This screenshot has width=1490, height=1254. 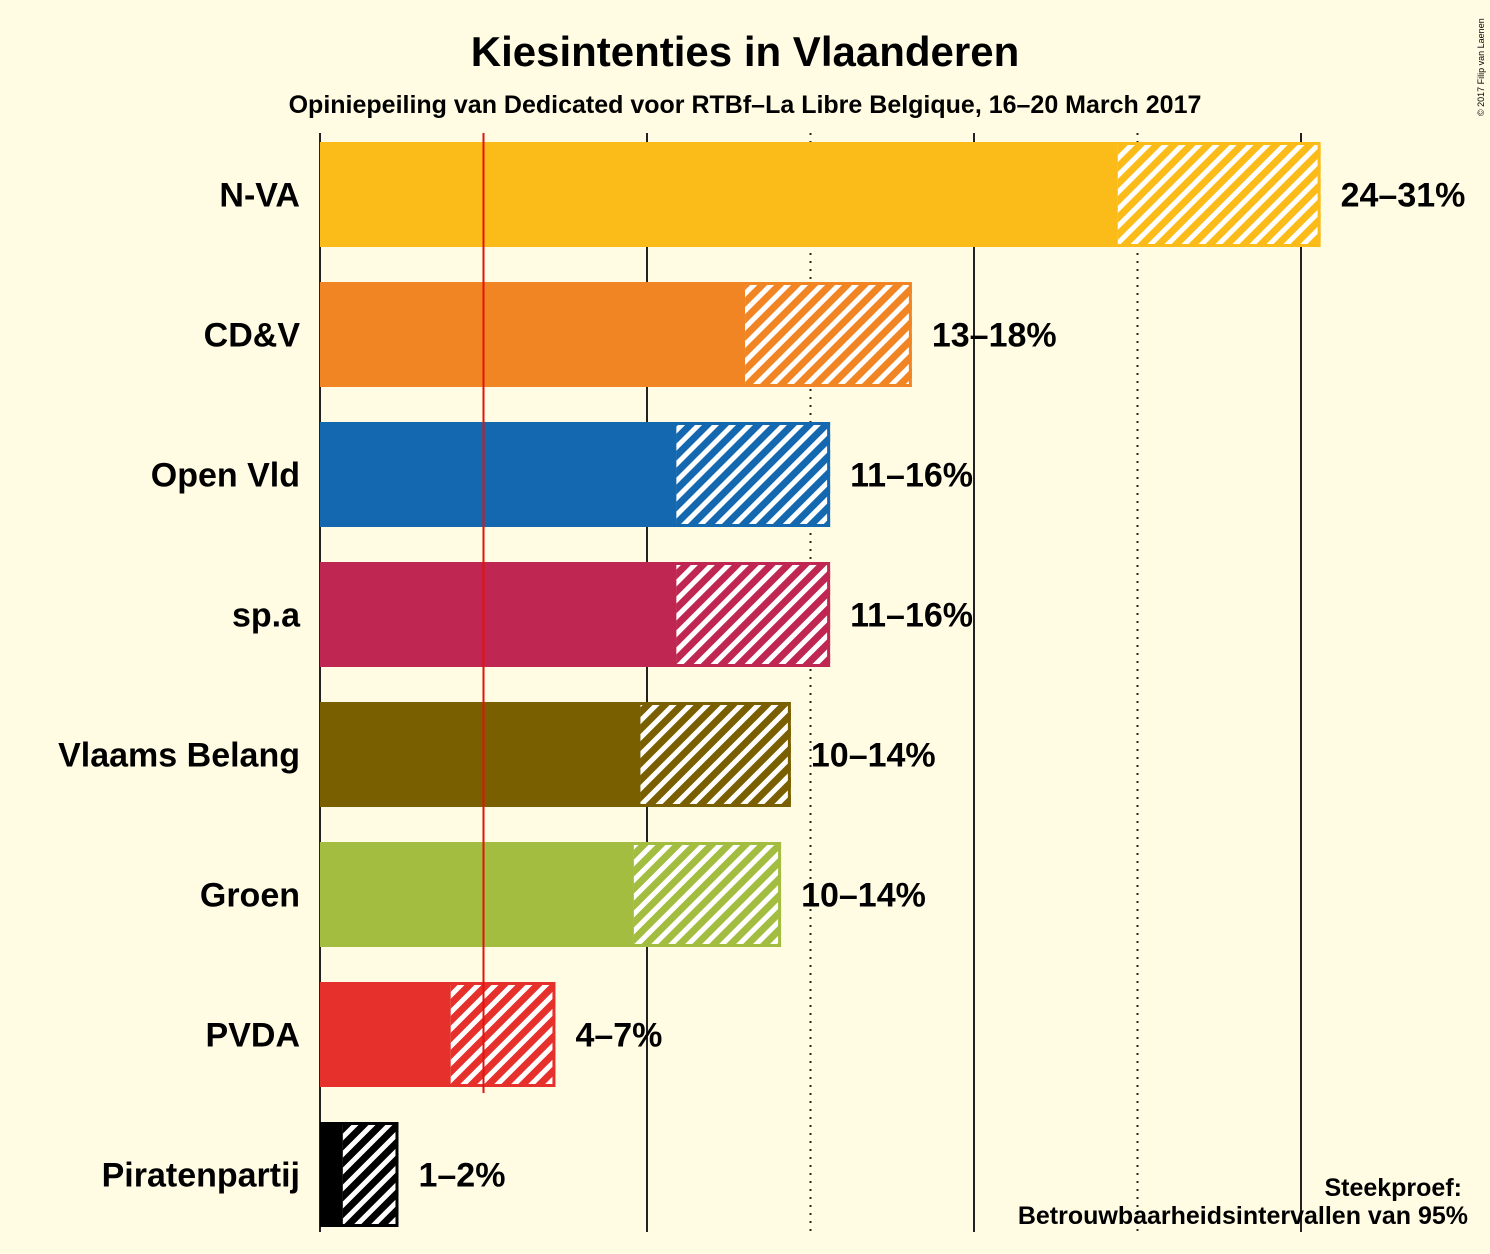 I want to click on party-label-4: Vlaams Belang, so click(x=179, y=756).